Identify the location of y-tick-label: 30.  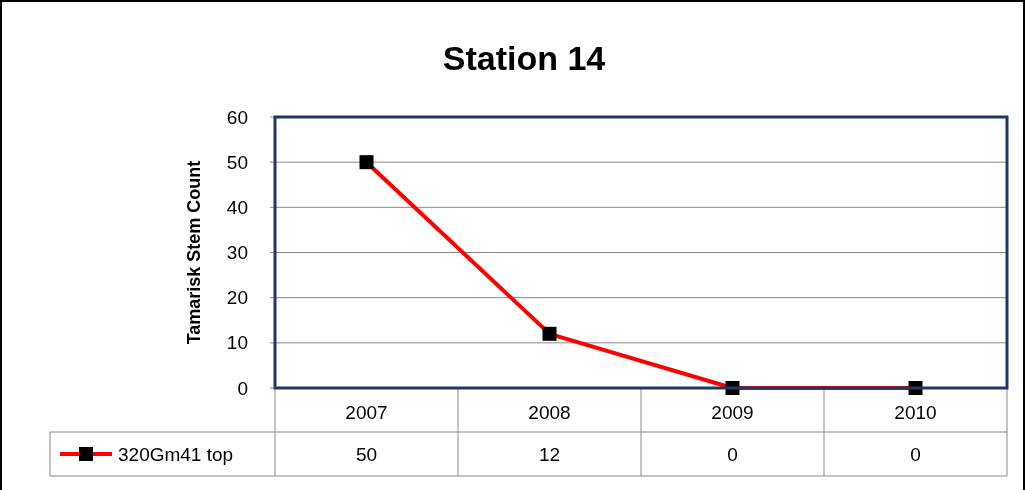
(237, 253).